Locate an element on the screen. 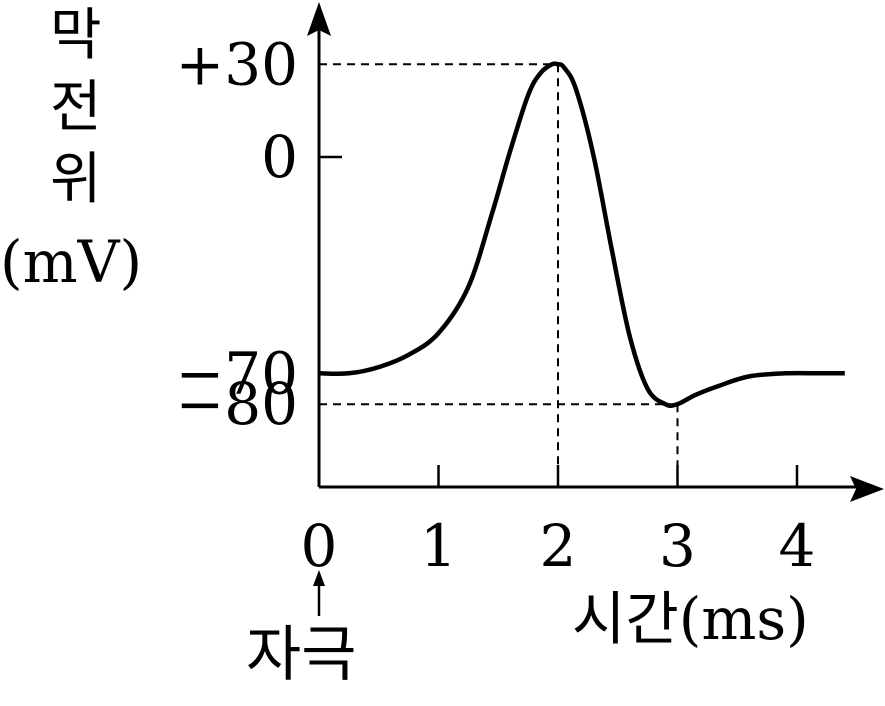 The image size is (885, 706). y-tick-label-3: −80 is located at coordinates (237, 404).